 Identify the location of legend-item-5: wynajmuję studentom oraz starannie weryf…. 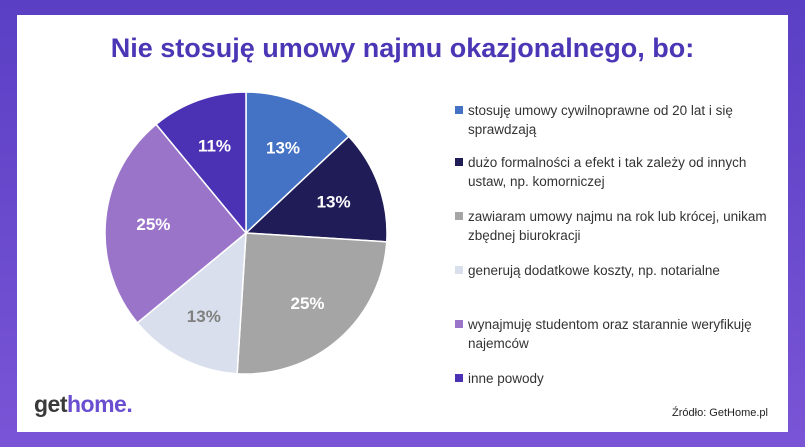
(615, 334).